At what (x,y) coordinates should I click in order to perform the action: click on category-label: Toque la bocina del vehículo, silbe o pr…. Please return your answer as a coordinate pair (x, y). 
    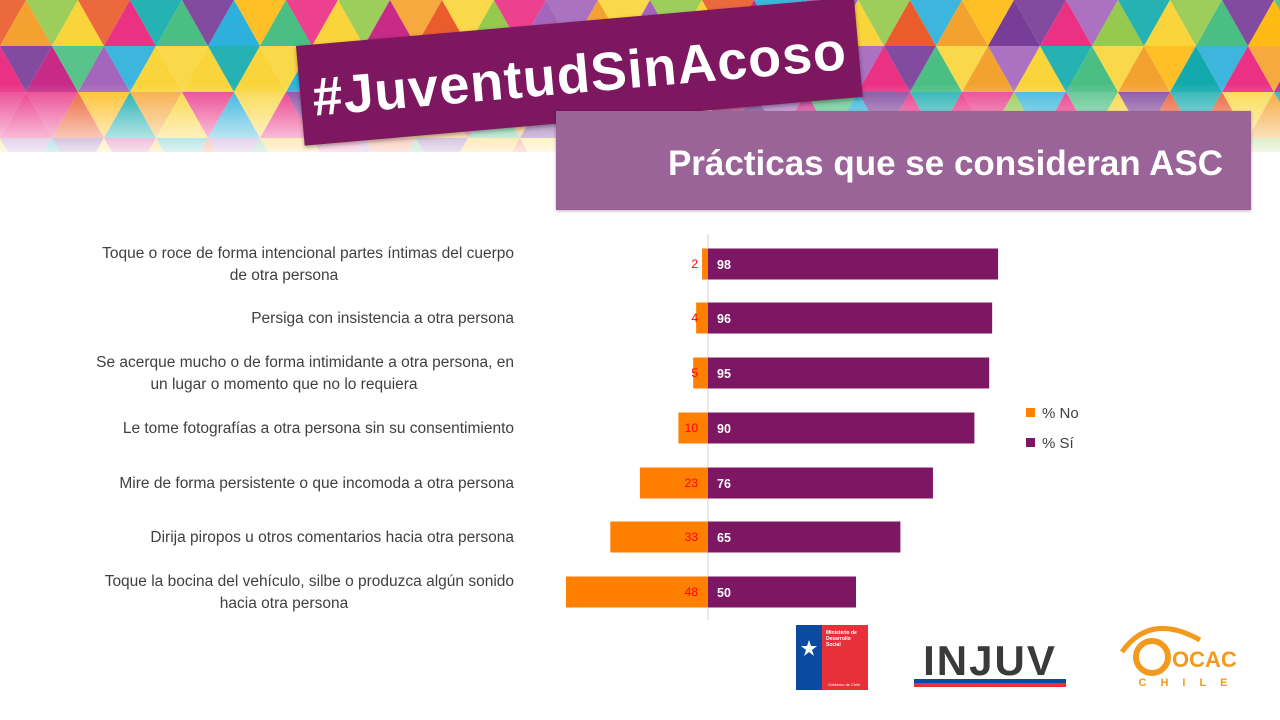
    Looking at the image, I should click on (309, 592).